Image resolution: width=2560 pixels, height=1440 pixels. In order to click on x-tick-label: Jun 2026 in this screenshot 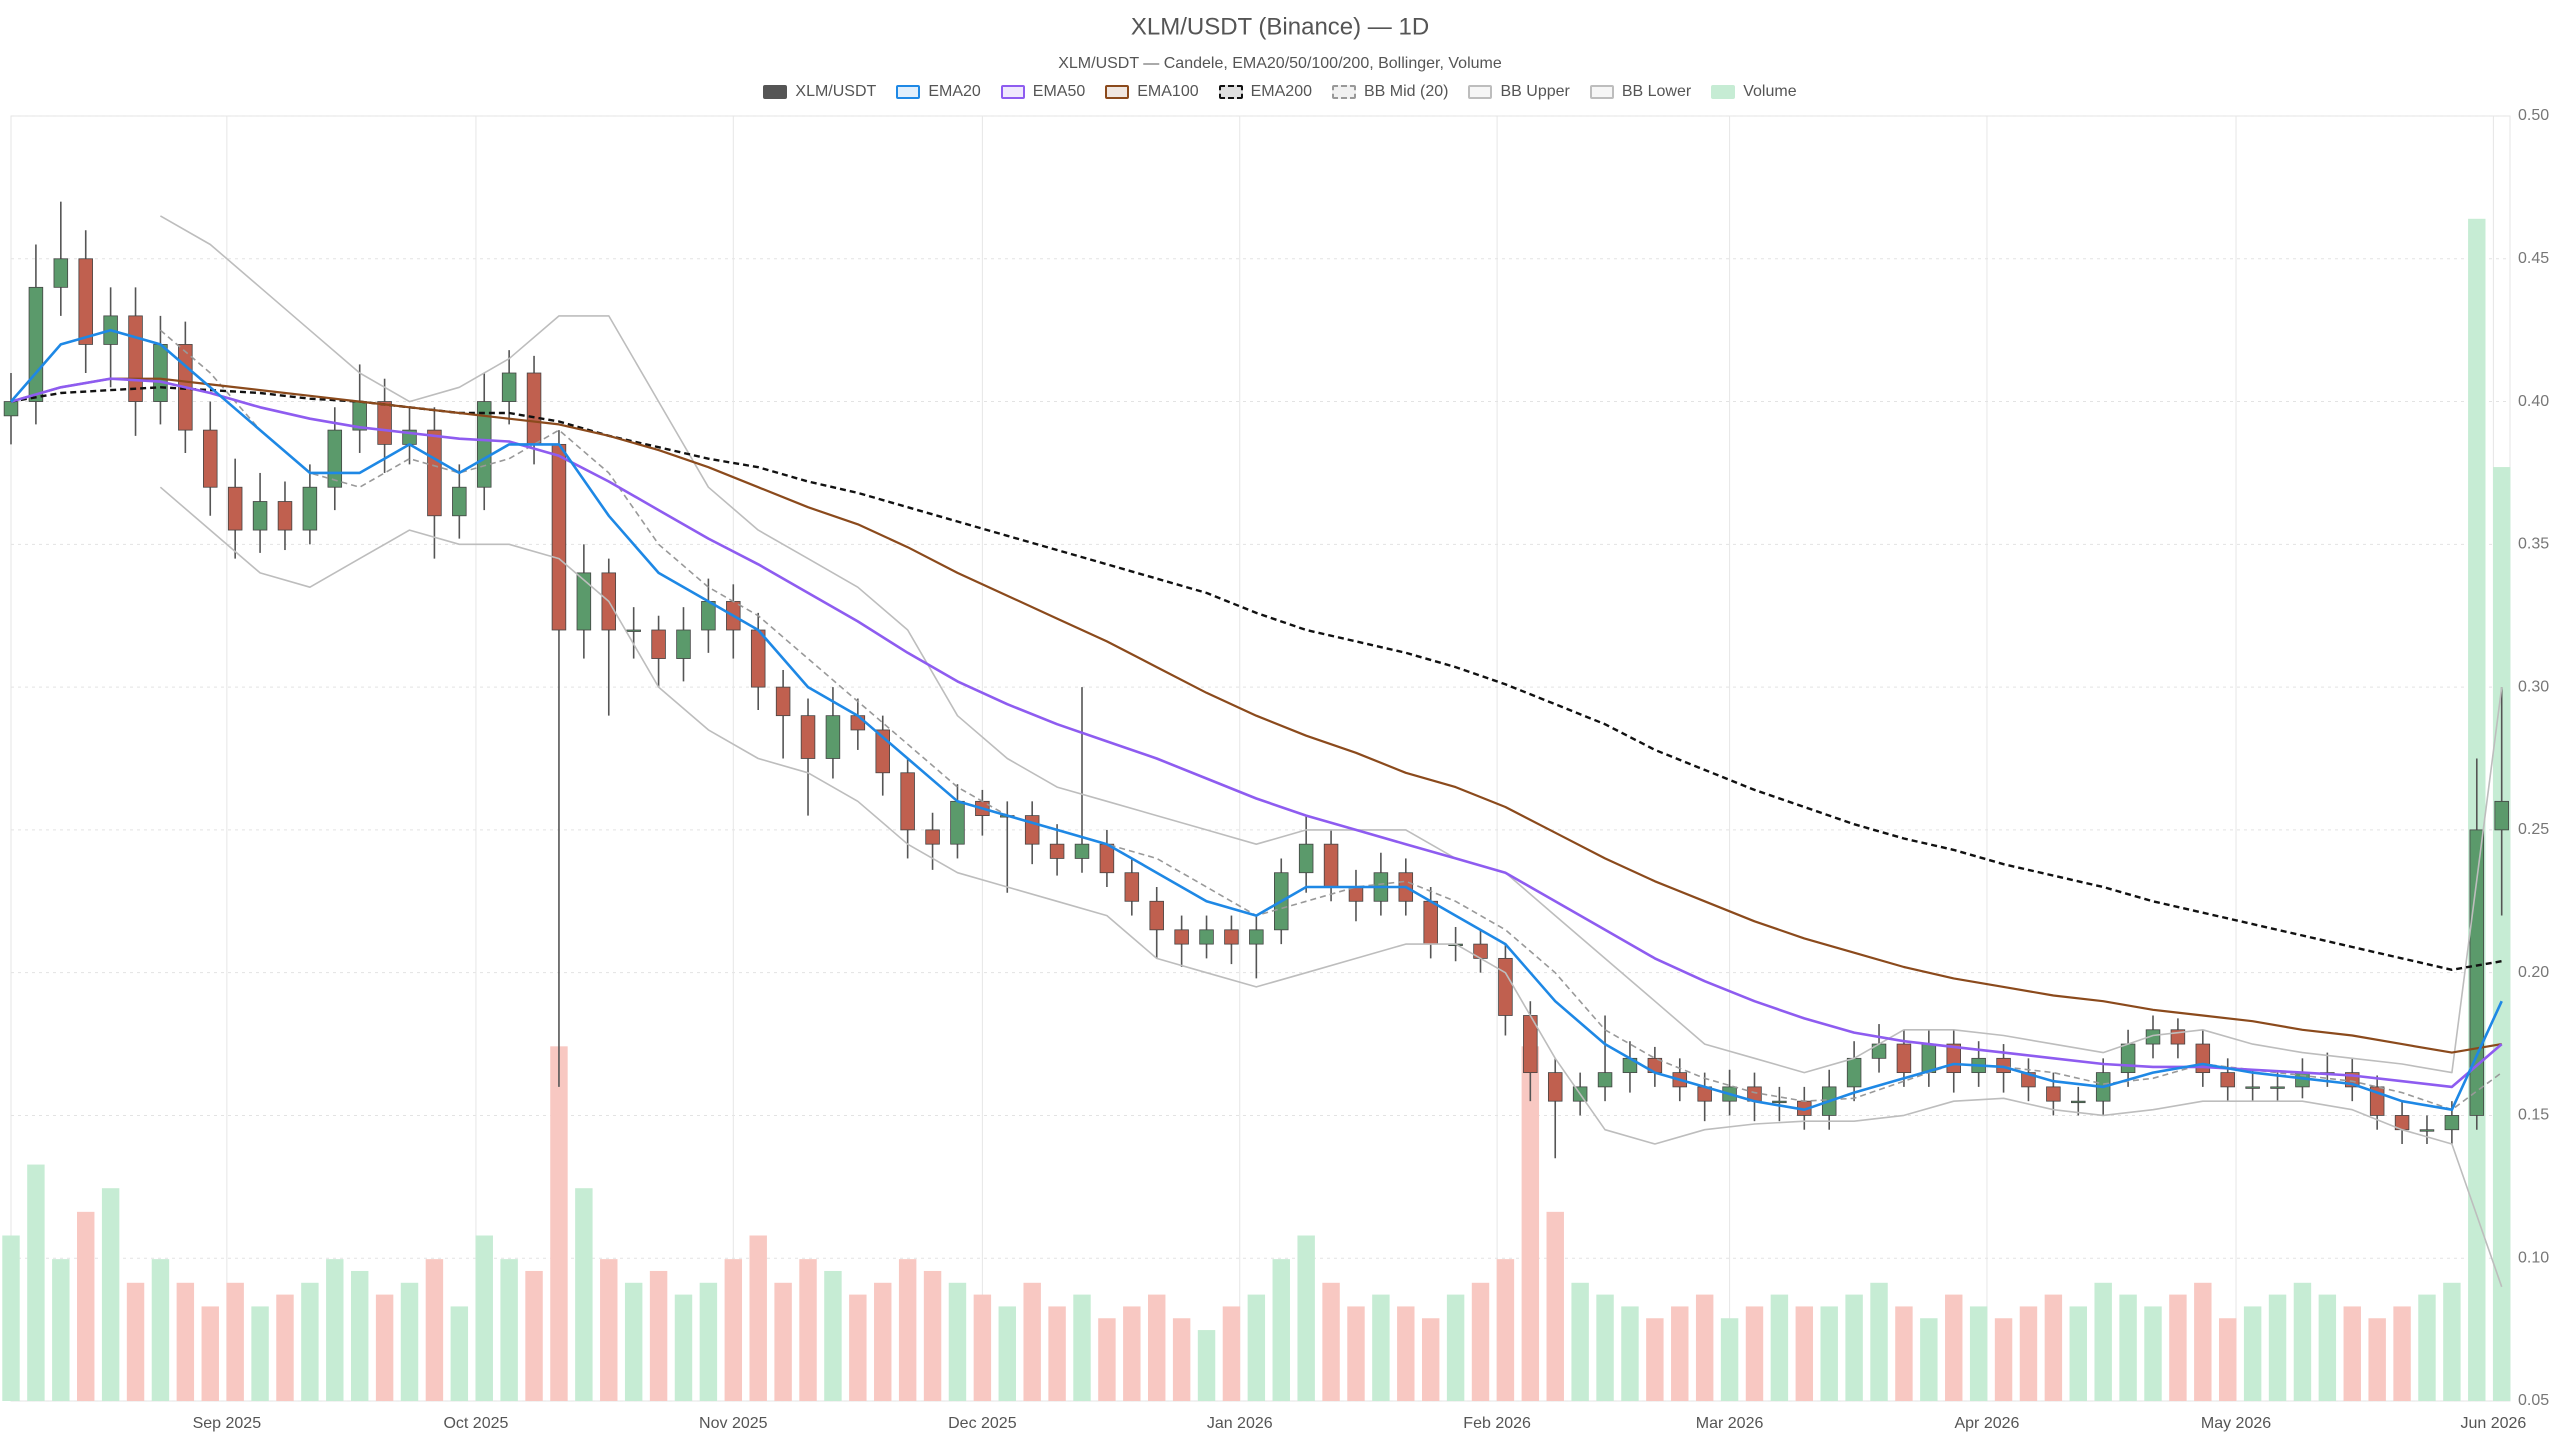, I will do `click(2493, 1423)`.